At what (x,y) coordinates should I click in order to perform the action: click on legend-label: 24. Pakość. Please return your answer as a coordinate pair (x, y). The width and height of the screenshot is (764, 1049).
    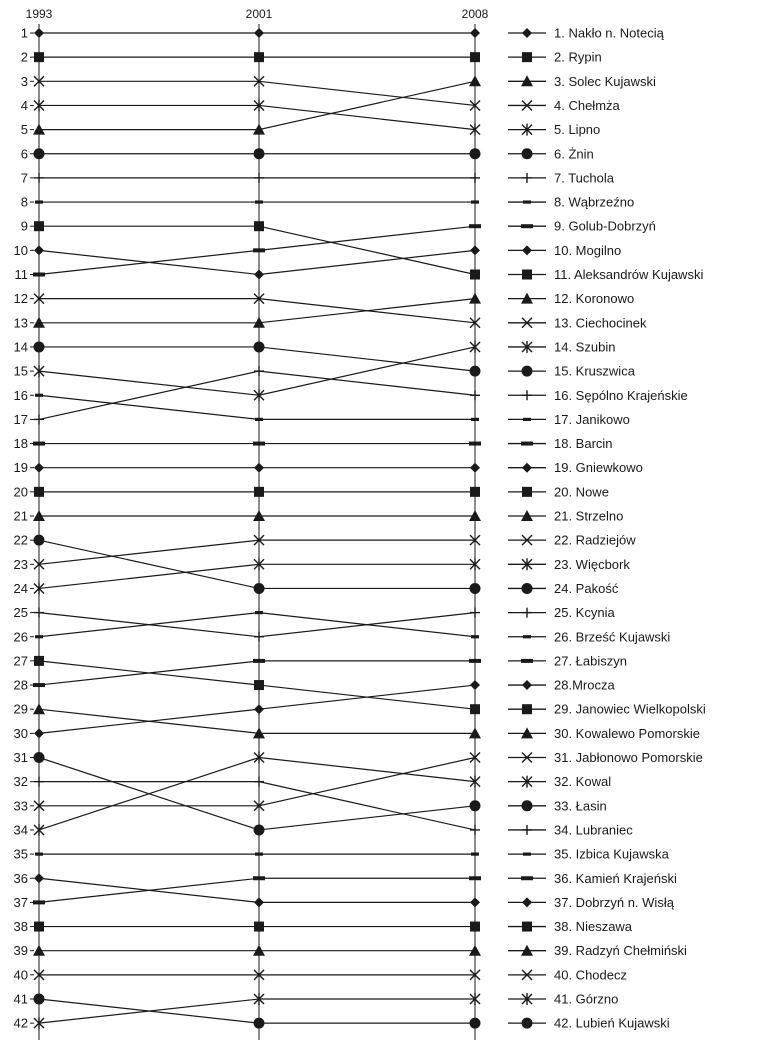
    Looking at the image, I should click on (586, 588).